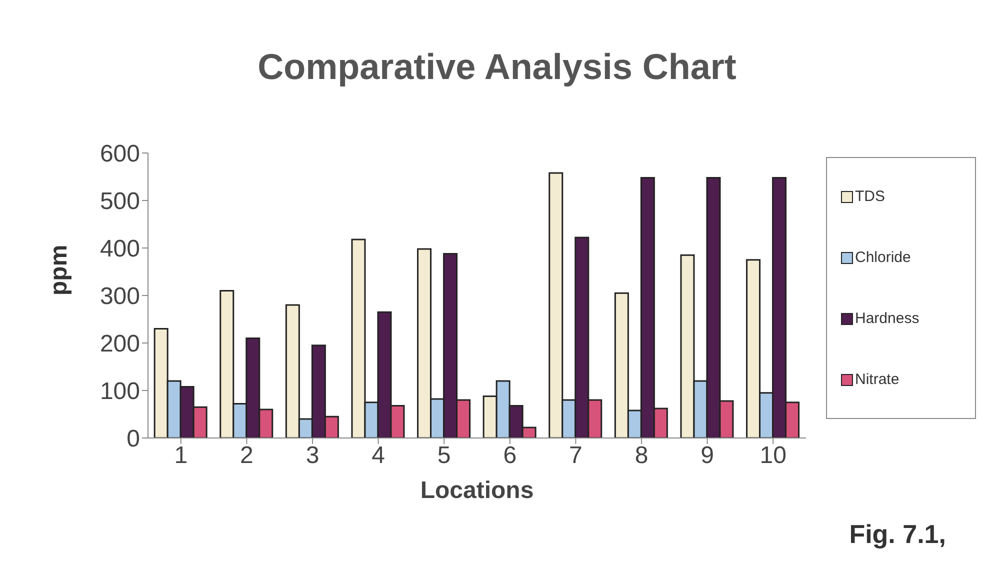 This screenshot has width=994, height=576. I want to click on chart-title: Comparative Analysis Chart, so click(497, 67).